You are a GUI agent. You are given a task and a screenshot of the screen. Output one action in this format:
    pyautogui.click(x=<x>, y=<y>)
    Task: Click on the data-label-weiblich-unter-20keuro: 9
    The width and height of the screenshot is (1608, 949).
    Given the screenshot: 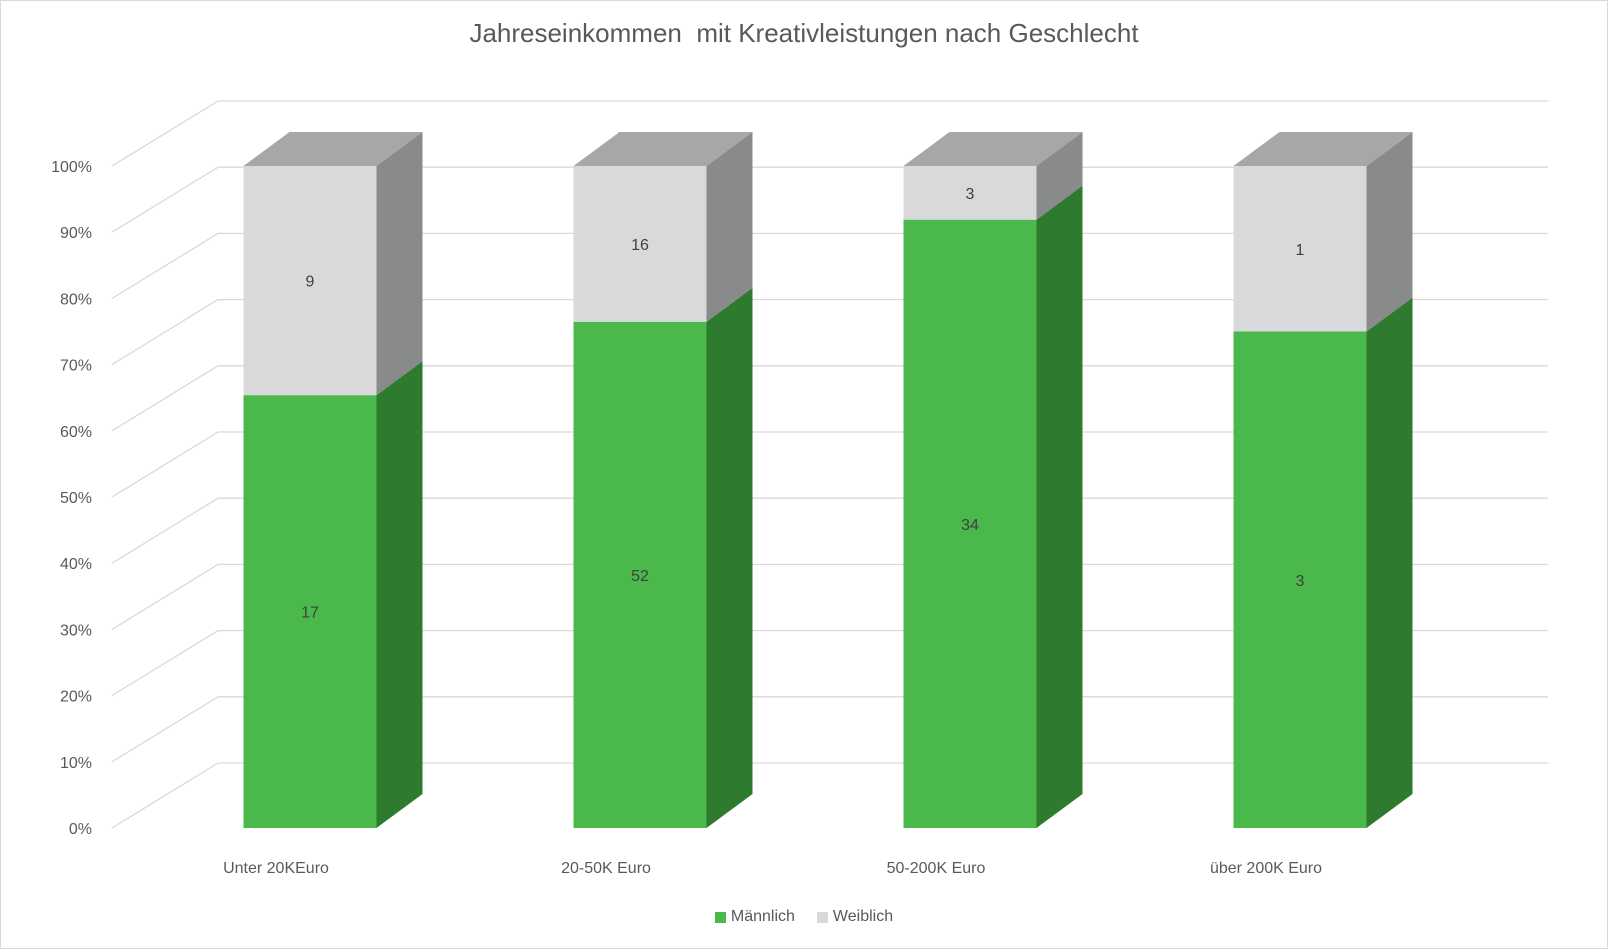 What is the action you would take?
    pyautogui.click(x=310, y=282)
    